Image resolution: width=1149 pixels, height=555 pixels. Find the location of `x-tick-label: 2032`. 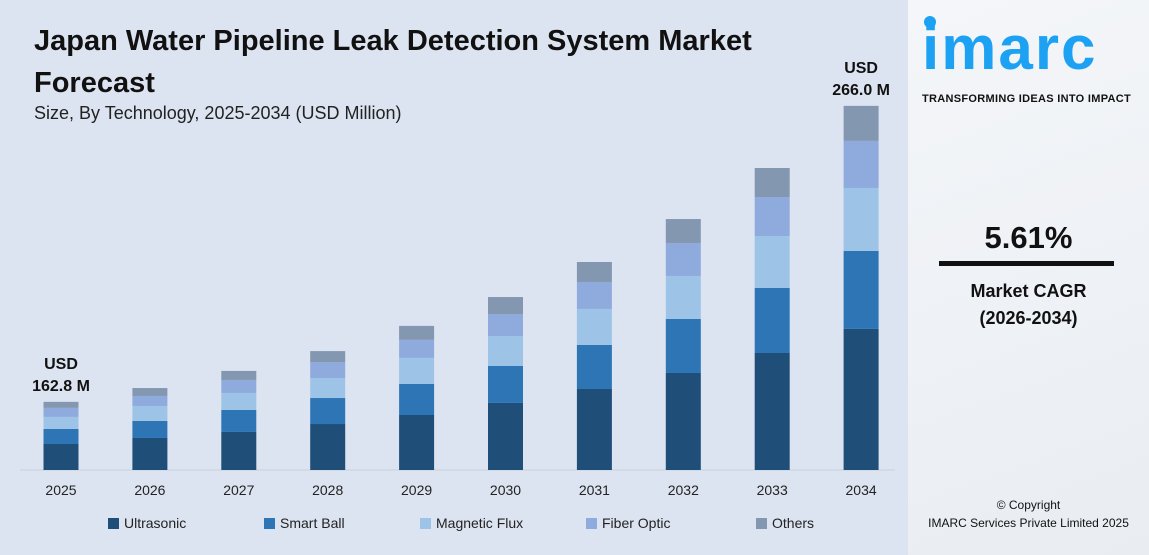

x-tick-label: 2032 is located at coordinates (683, 490).